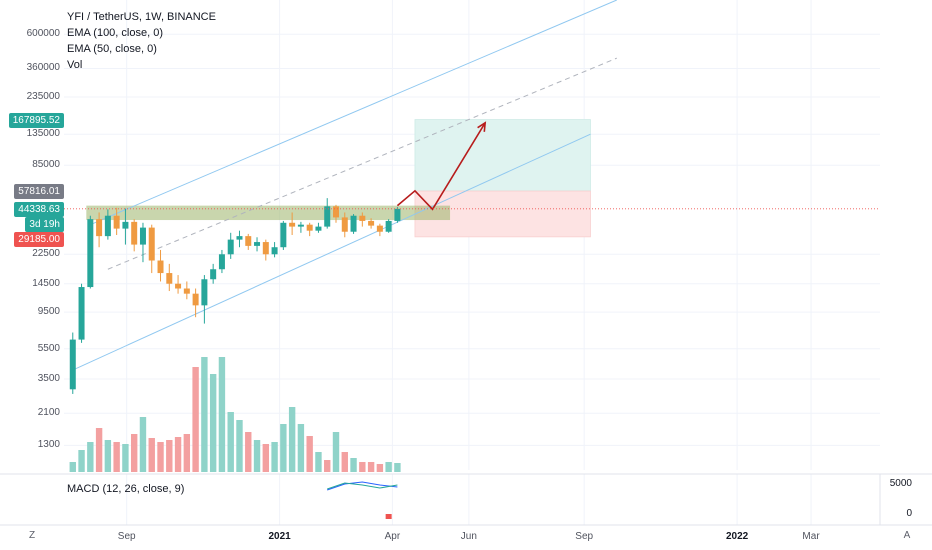  What do you see at coordinates (466, 499) in the screenshot?
I see `macd-pane` at bounding box center [466, 499].